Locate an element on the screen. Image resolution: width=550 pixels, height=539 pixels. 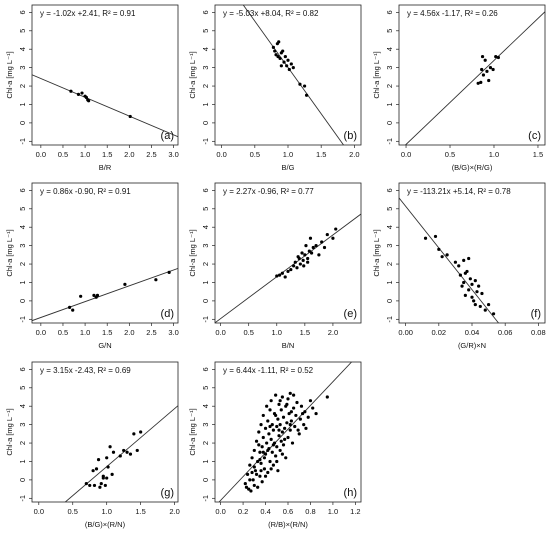
x-axis-label: B/R is located at coordinates (105, 167).